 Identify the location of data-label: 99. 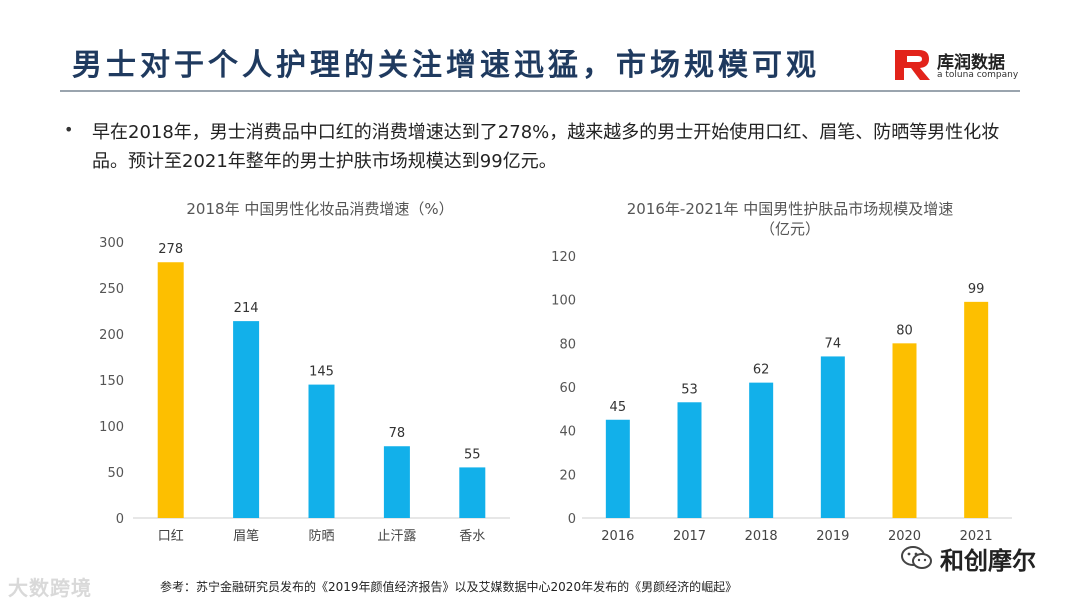
(976, 289).